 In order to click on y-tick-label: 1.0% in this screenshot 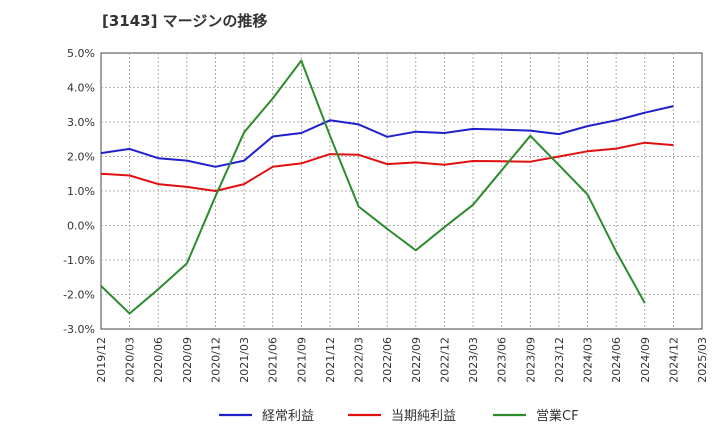, I will do `click(81, 191)`.